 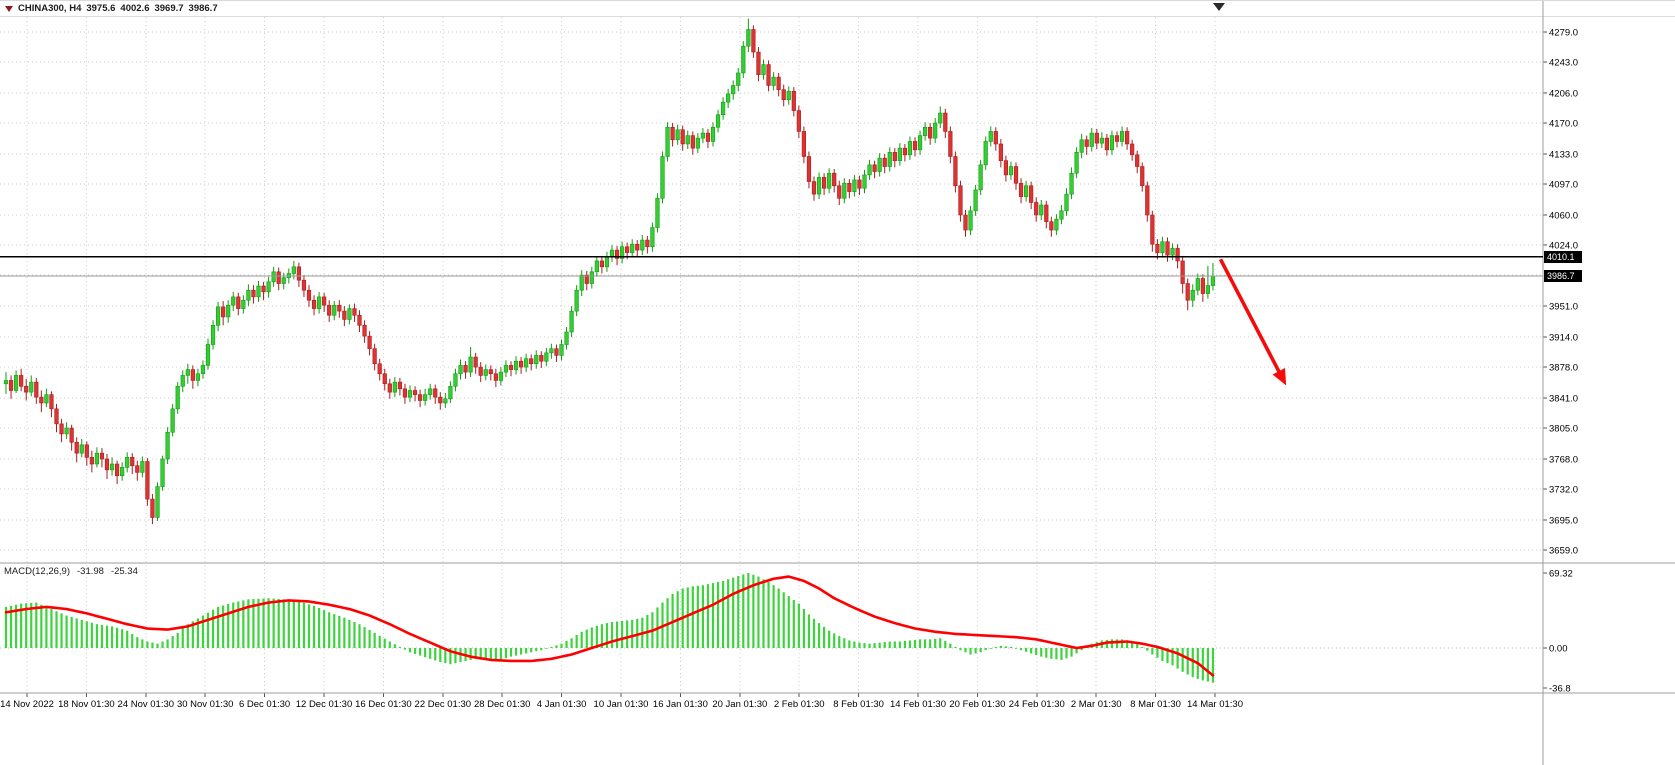 What do you see at coordinates (324, 704) in the screenshot?
I see `time-axis-label: 12 Dec 01:30` at bounding box center [324, 704].